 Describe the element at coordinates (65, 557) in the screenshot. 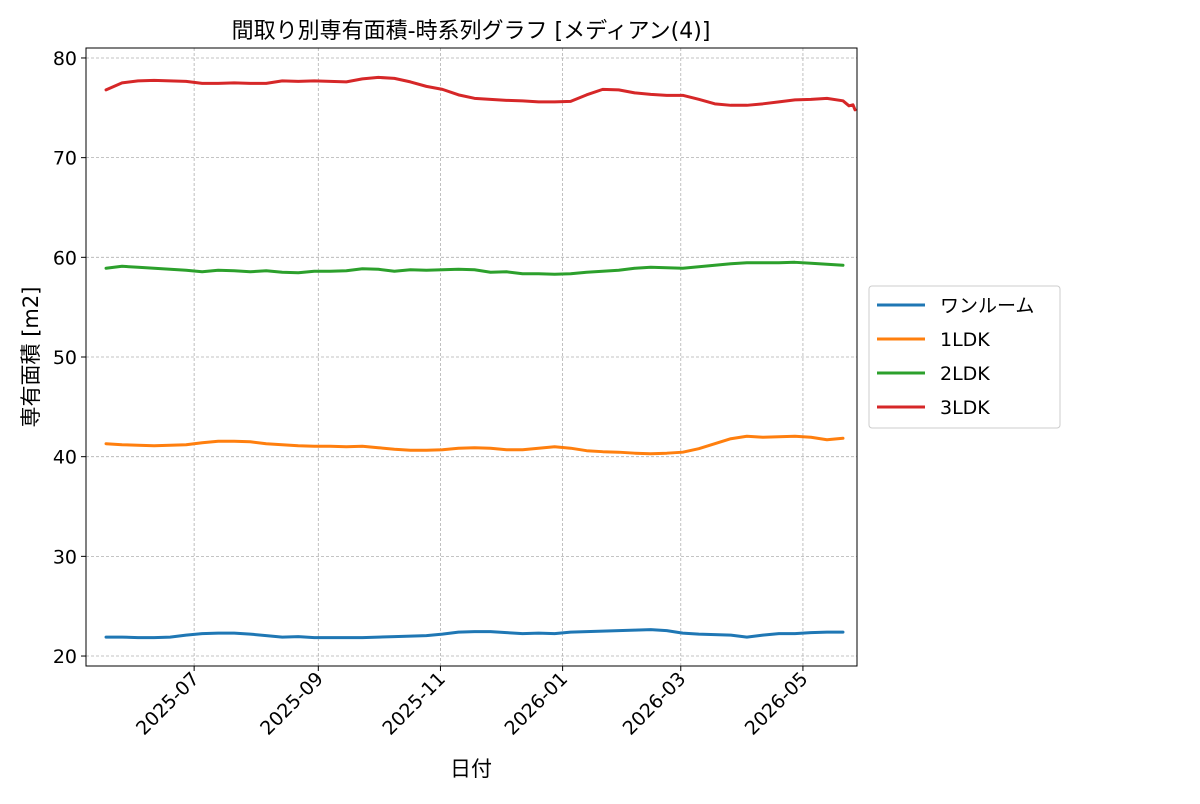

I see `y-tick-label: 30` at that location.